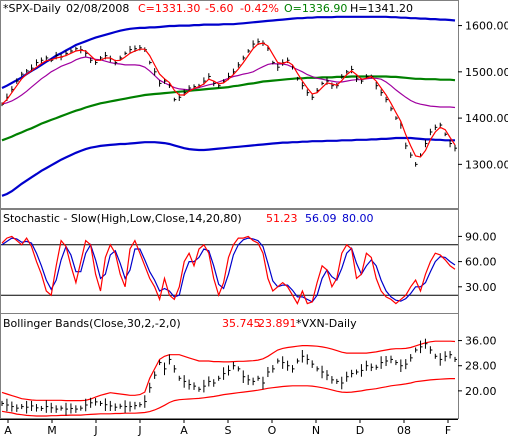  What do you see at coordinates (184, 430) in the screenshot?
I see `x-tick-label-4: A` at bounding box center [184, 430].